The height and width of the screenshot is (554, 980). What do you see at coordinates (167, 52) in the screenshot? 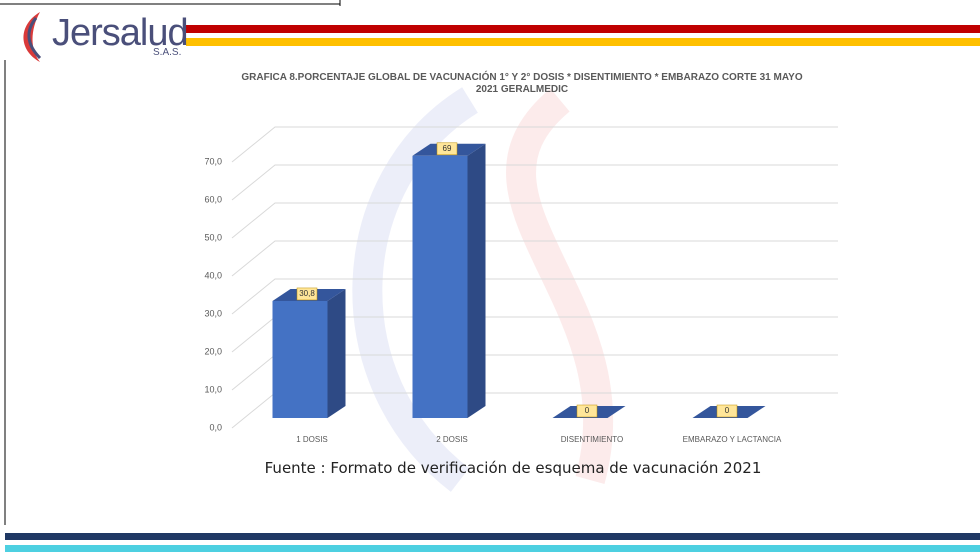
I see `logo-sub: S.A.S.` at bounding box center [167, 52].